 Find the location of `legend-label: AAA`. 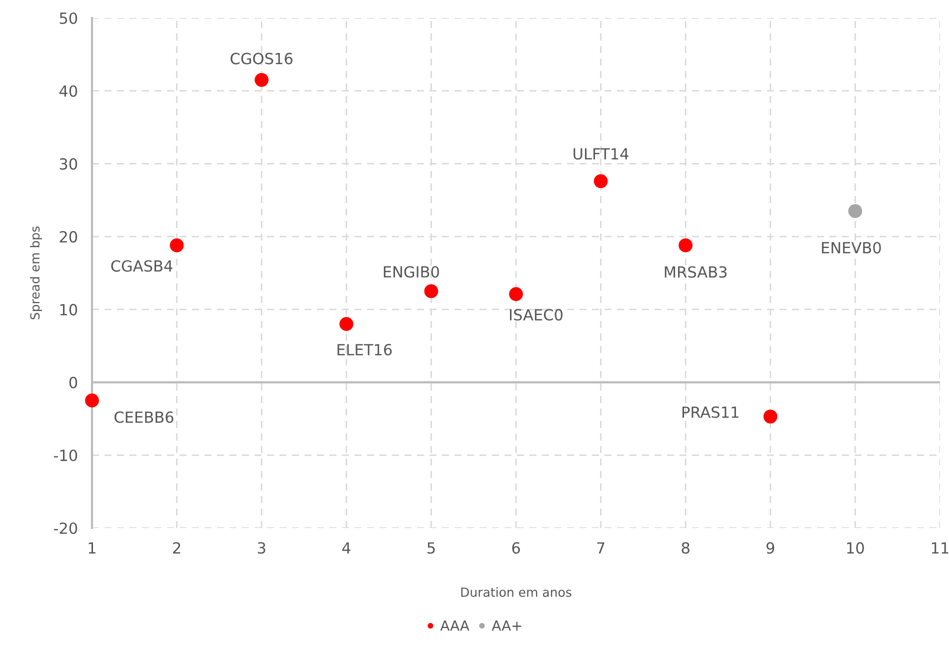

legend-label: AAA is located at coordinates (455, 625).